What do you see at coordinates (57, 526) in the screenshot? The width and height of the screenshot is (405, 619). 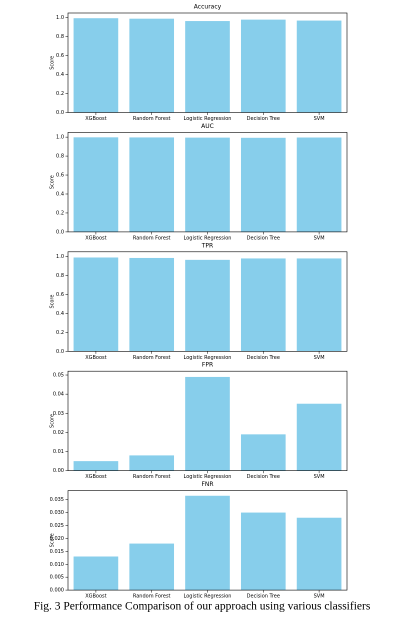 I see `y-tick-label: 0.025` at bounding box center [57, 526].